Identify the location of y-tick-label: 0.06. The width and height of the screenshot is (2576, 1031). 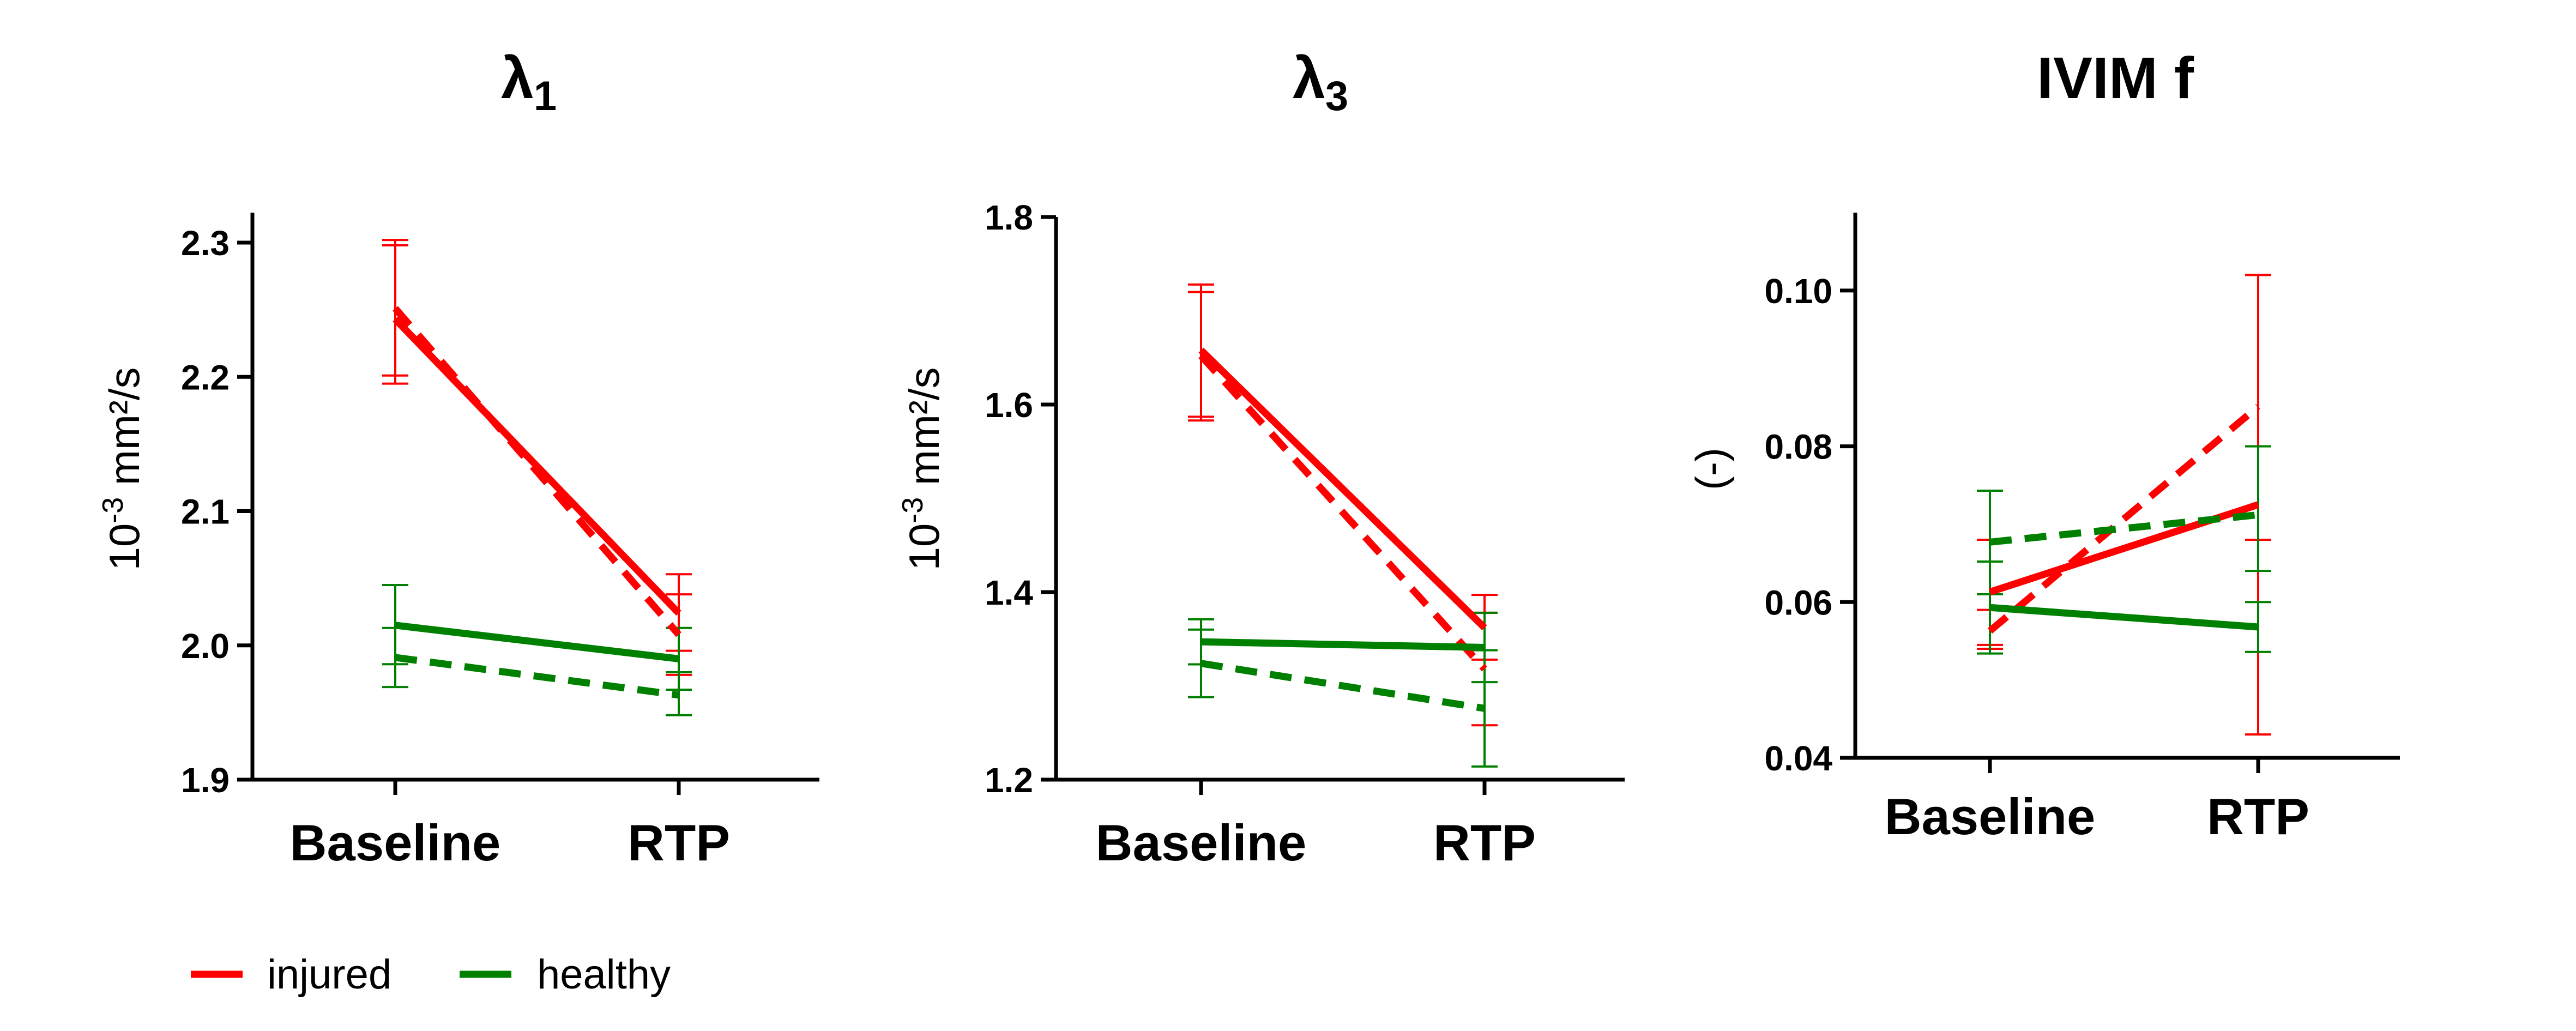
(1798, 602).